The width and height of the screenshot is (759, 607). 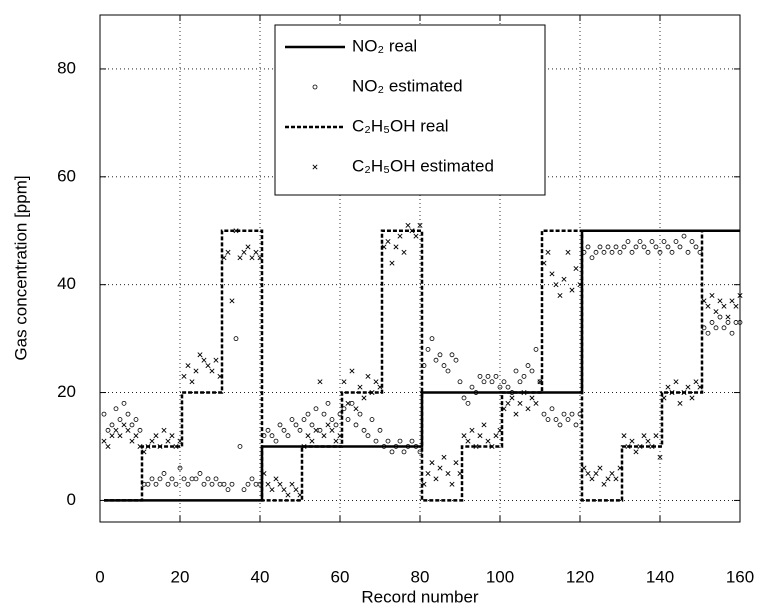 What do you see at coordinates (66, 283) in the screenshot?
I see `y-tick-label: 40` at bounding box center [66, 283].